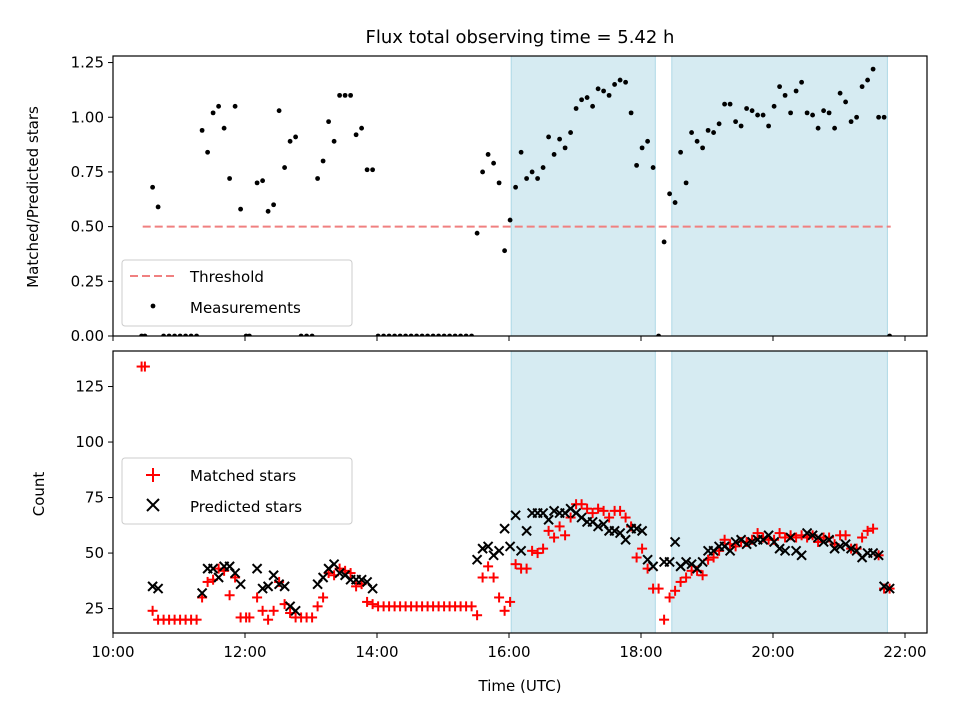 The width and height of the screenshot is (960, 720). Describe the element at coordinates (246, 507) in the screenshot. I see `legend-predicted-label: Predicted stars` at that location.